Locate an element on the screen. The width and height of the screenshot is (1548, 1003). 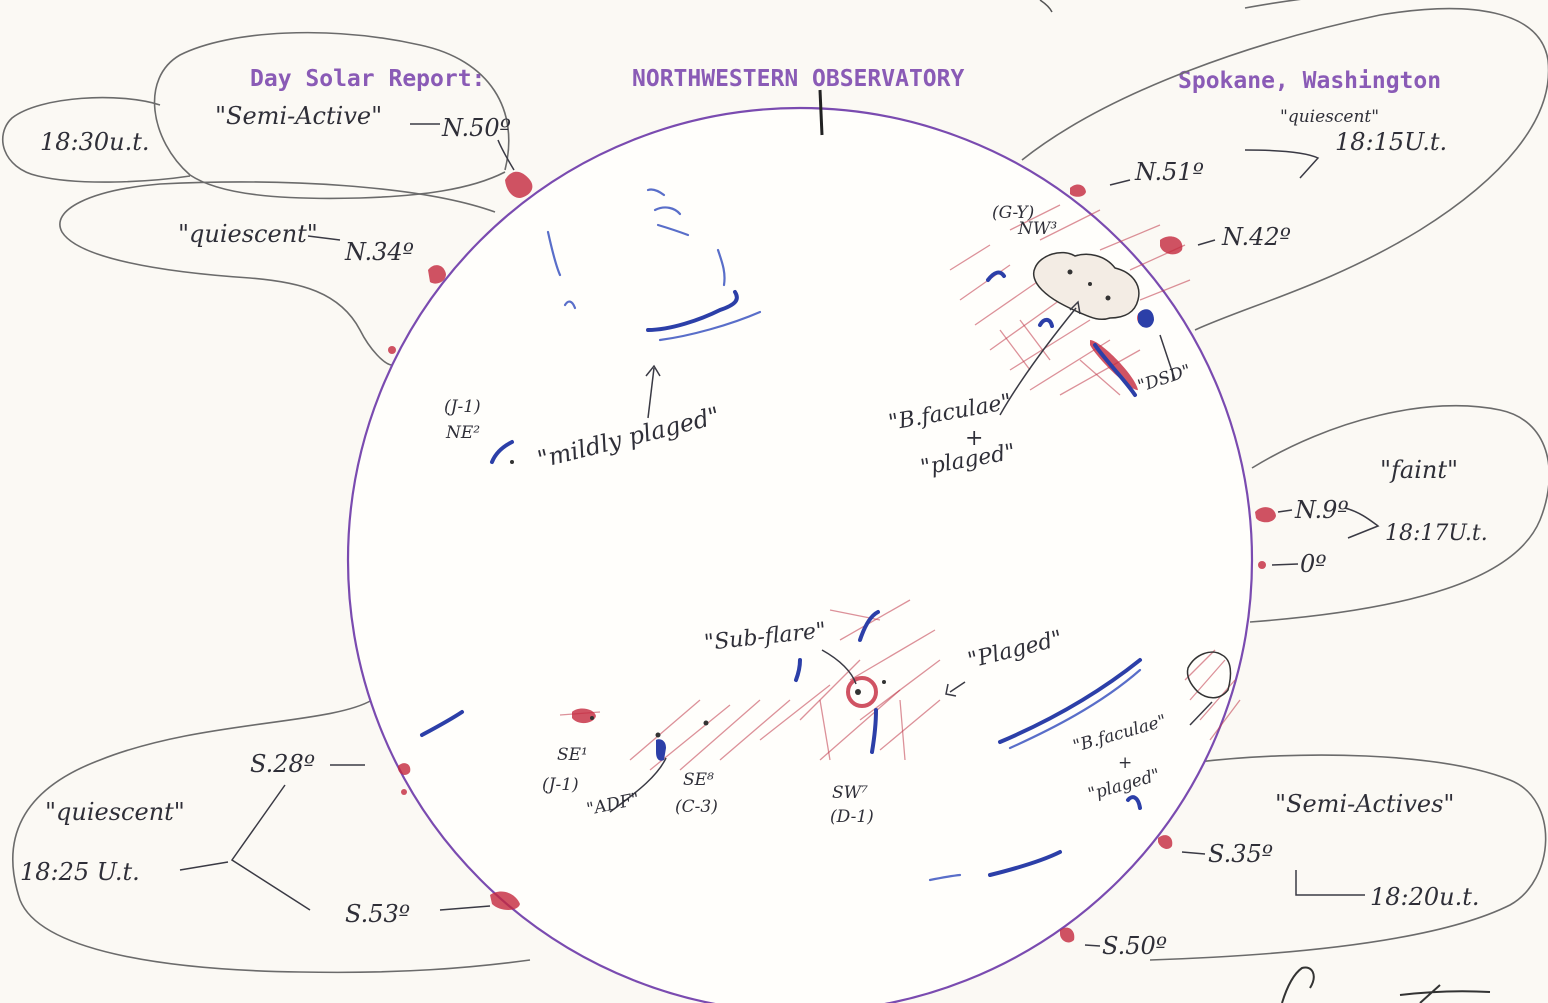
filament-sw-small is located at coordinates (798, 670).